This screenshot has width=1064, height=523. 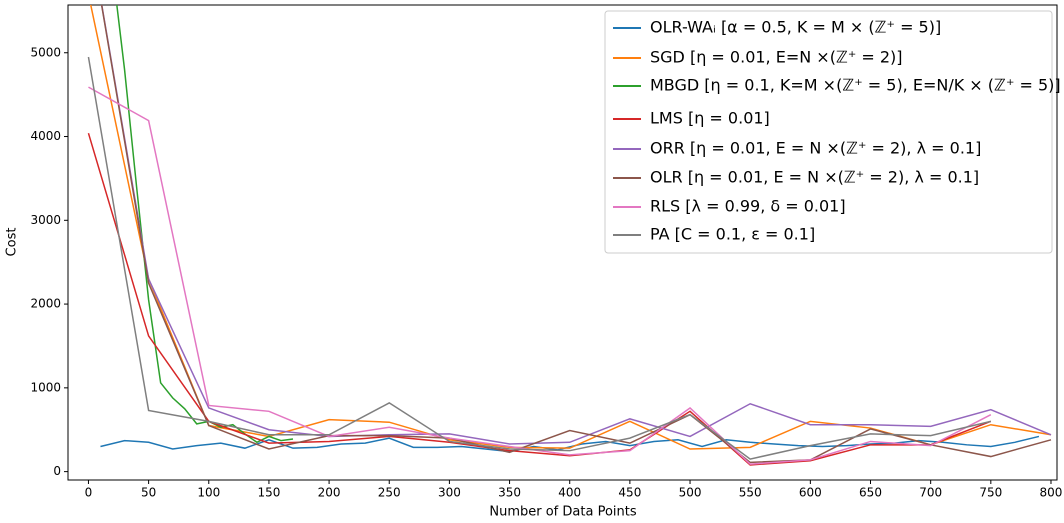 I want to click on x-tick-label: 350, so click(x=509, y=493).